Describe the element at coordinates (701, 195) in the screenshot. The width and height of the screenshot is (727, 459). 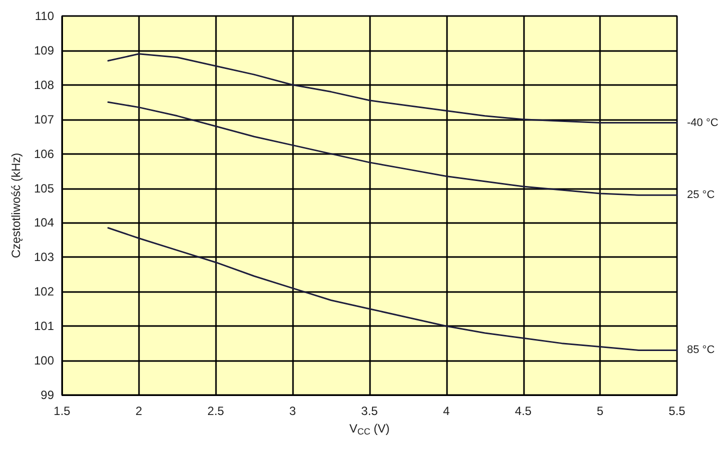
I see `series-label: 25 °C` at that location.